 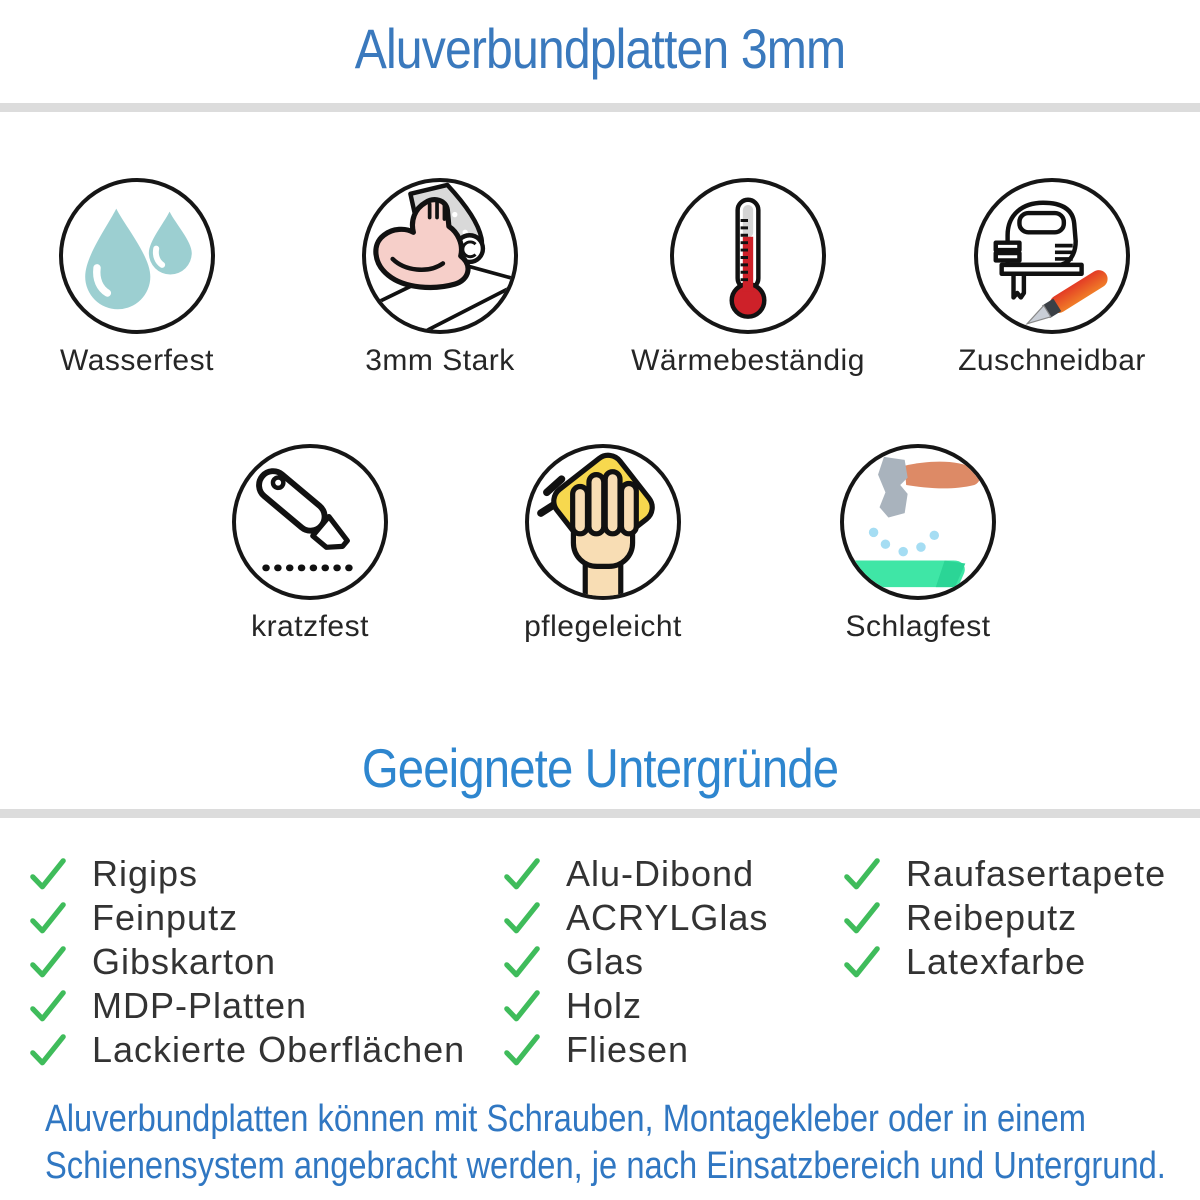 I want to click on list-item: Rigips, so click(x=246, y=874).